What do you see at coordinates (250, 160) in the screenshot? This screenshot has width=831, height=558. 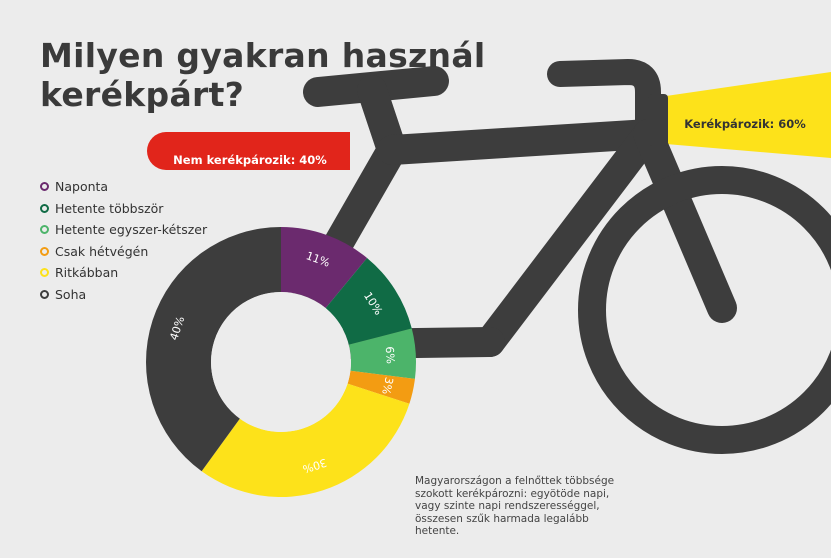 I see `not-cycling-banner-label: Nem kerékpározik: 40%` at bounding box center [250, 160].